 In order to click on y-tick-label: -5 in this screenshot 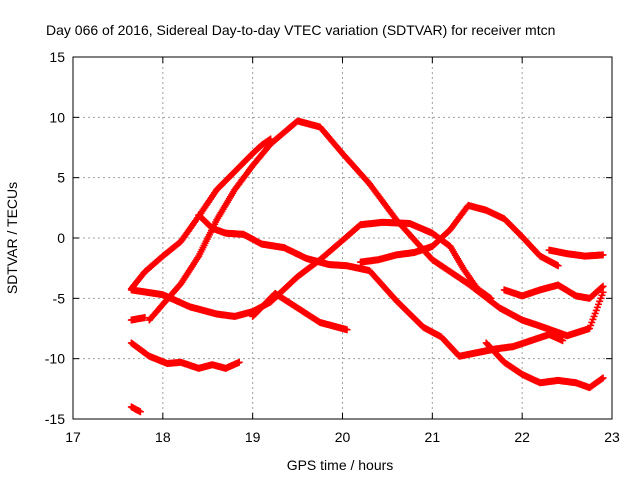, I will do `click(59, 298)`.